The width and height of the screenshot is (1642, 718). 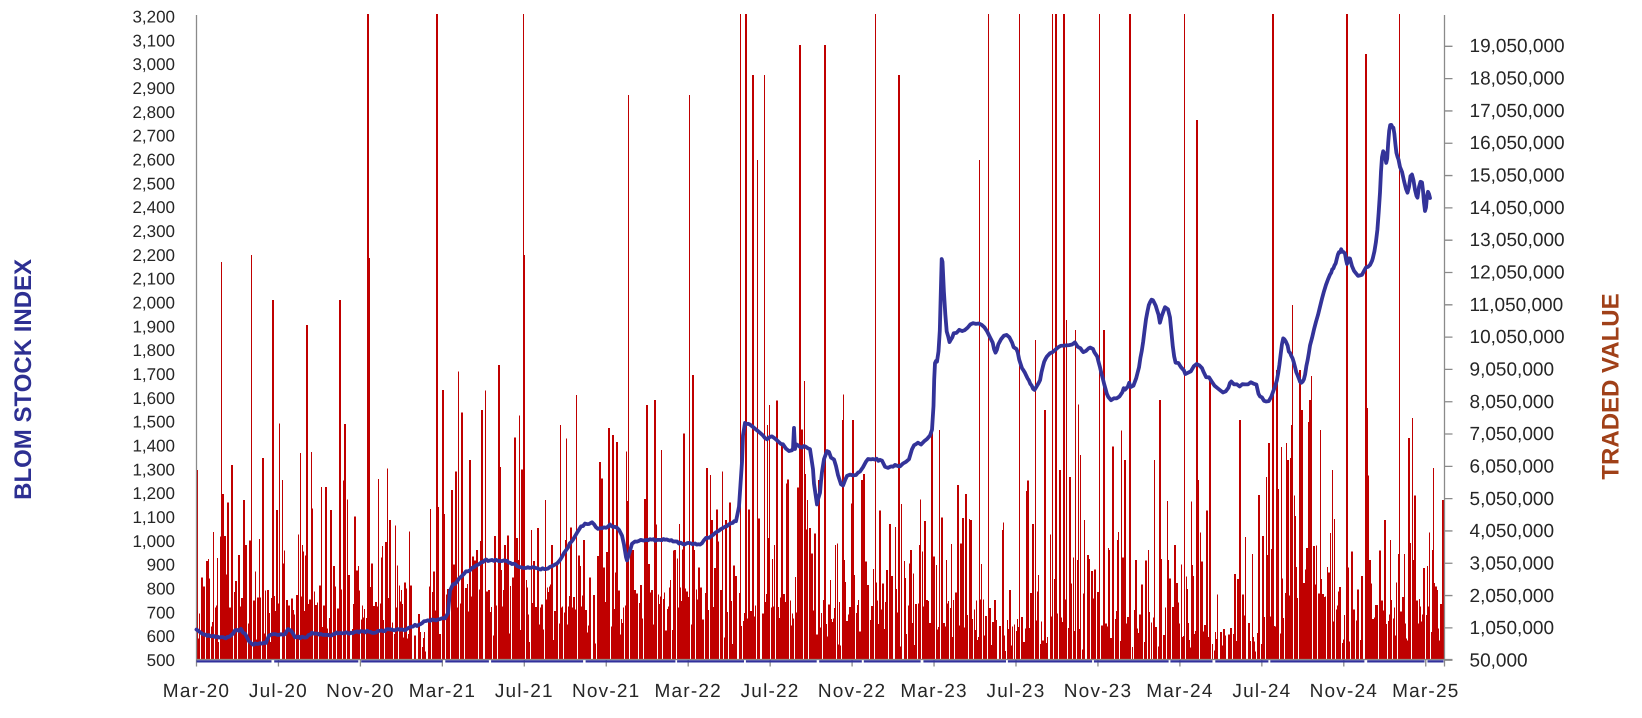 I want to click on svg-text: 2,050,000, so click(x=1512, y=596).